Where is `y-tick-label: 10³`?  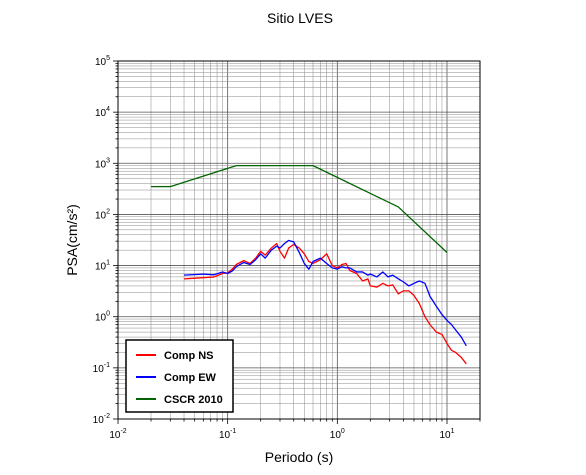 y-tick-label: 10³ is located at coordinates (102, 163).